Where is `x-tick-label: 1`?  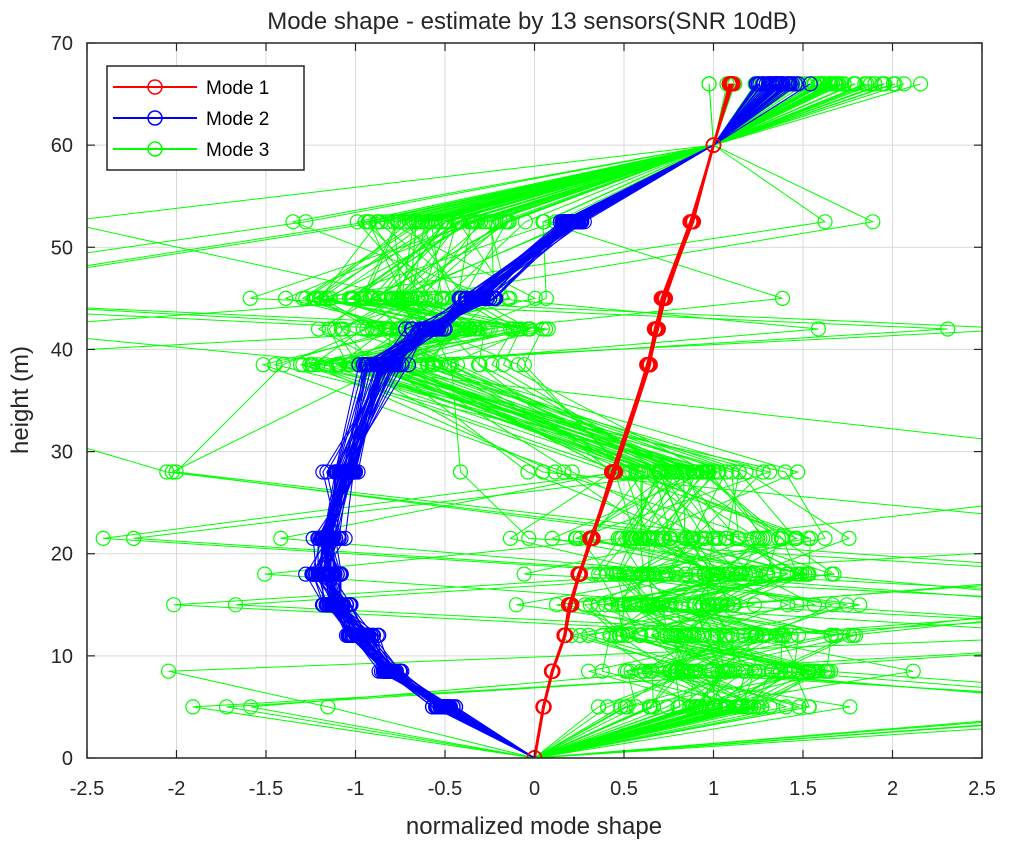 x-tick-label: 1 is located at coordinates (713, 789).